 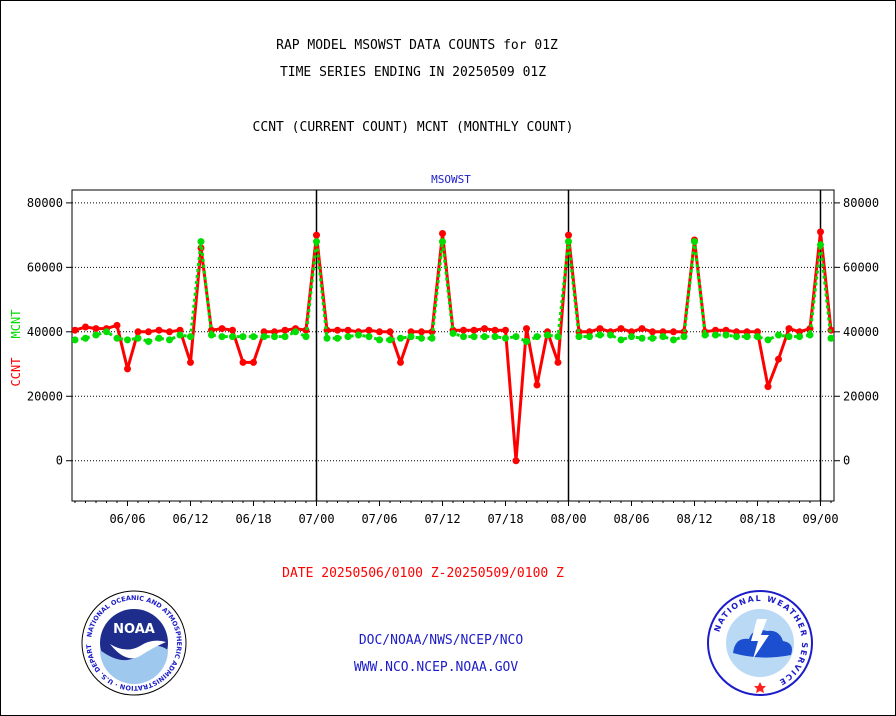 I want to click on x-tick-label: 08/06, so click(x=631, y=519).